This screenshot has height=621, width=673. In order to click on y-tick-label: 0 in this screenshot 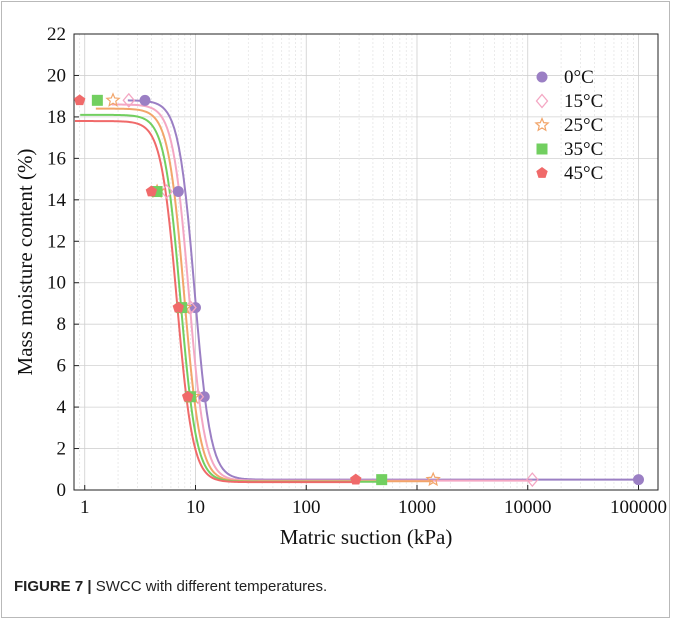, I will do `click(62, 490)`.